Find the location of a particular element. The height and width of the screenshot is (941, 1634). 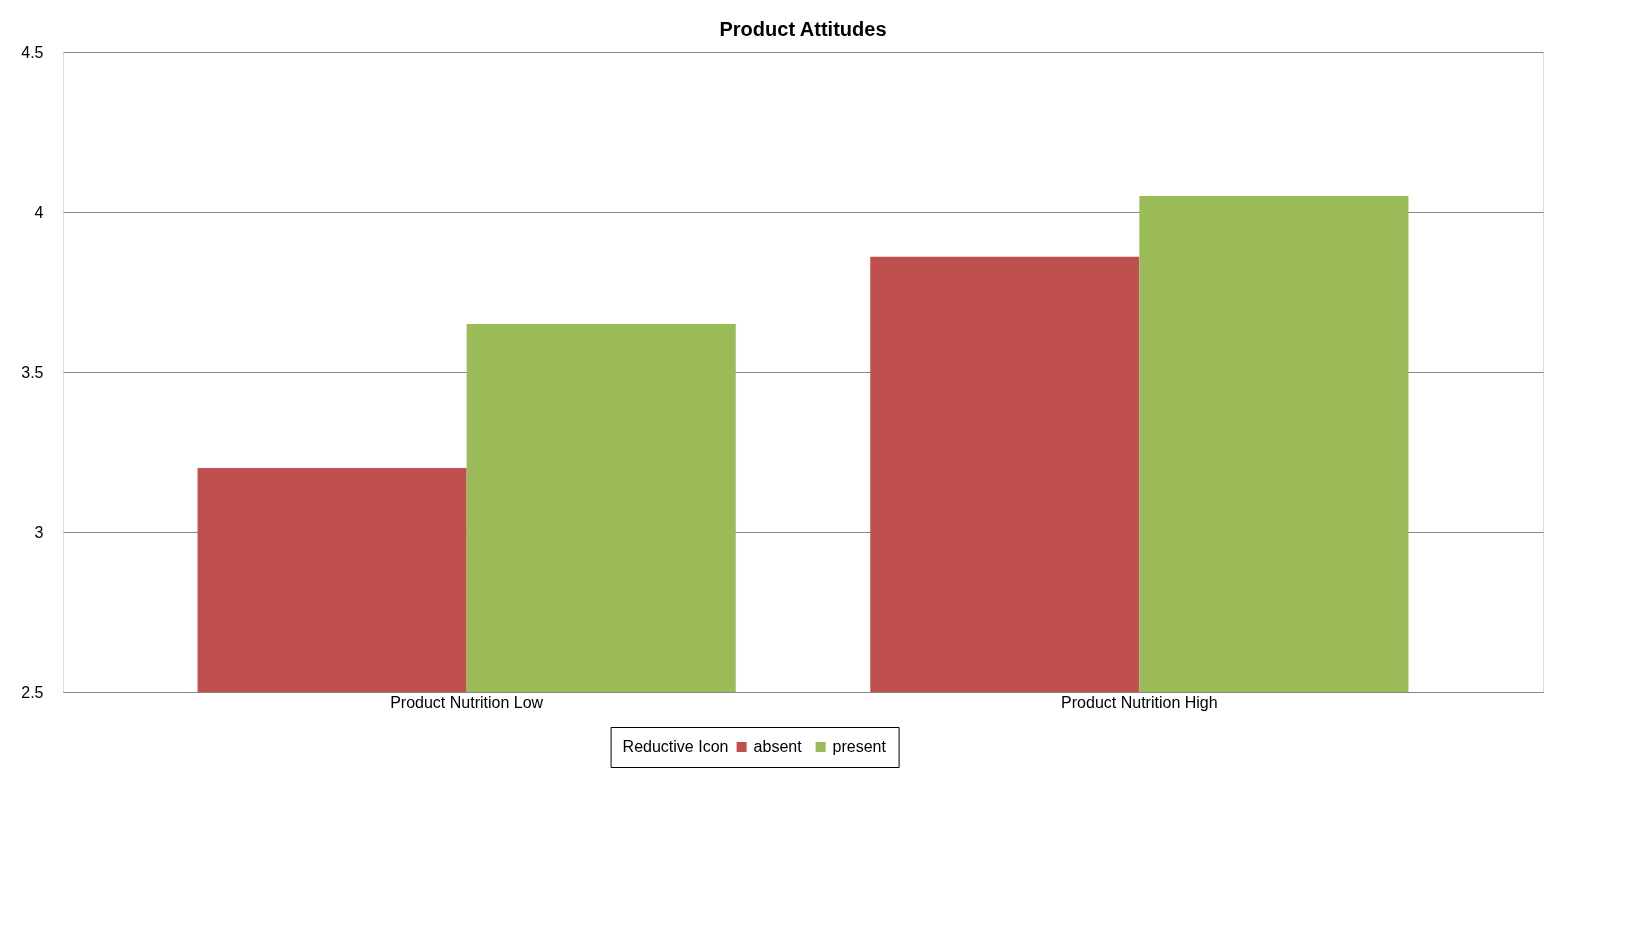

legend-label: absent is located at coordinates (778, 746).